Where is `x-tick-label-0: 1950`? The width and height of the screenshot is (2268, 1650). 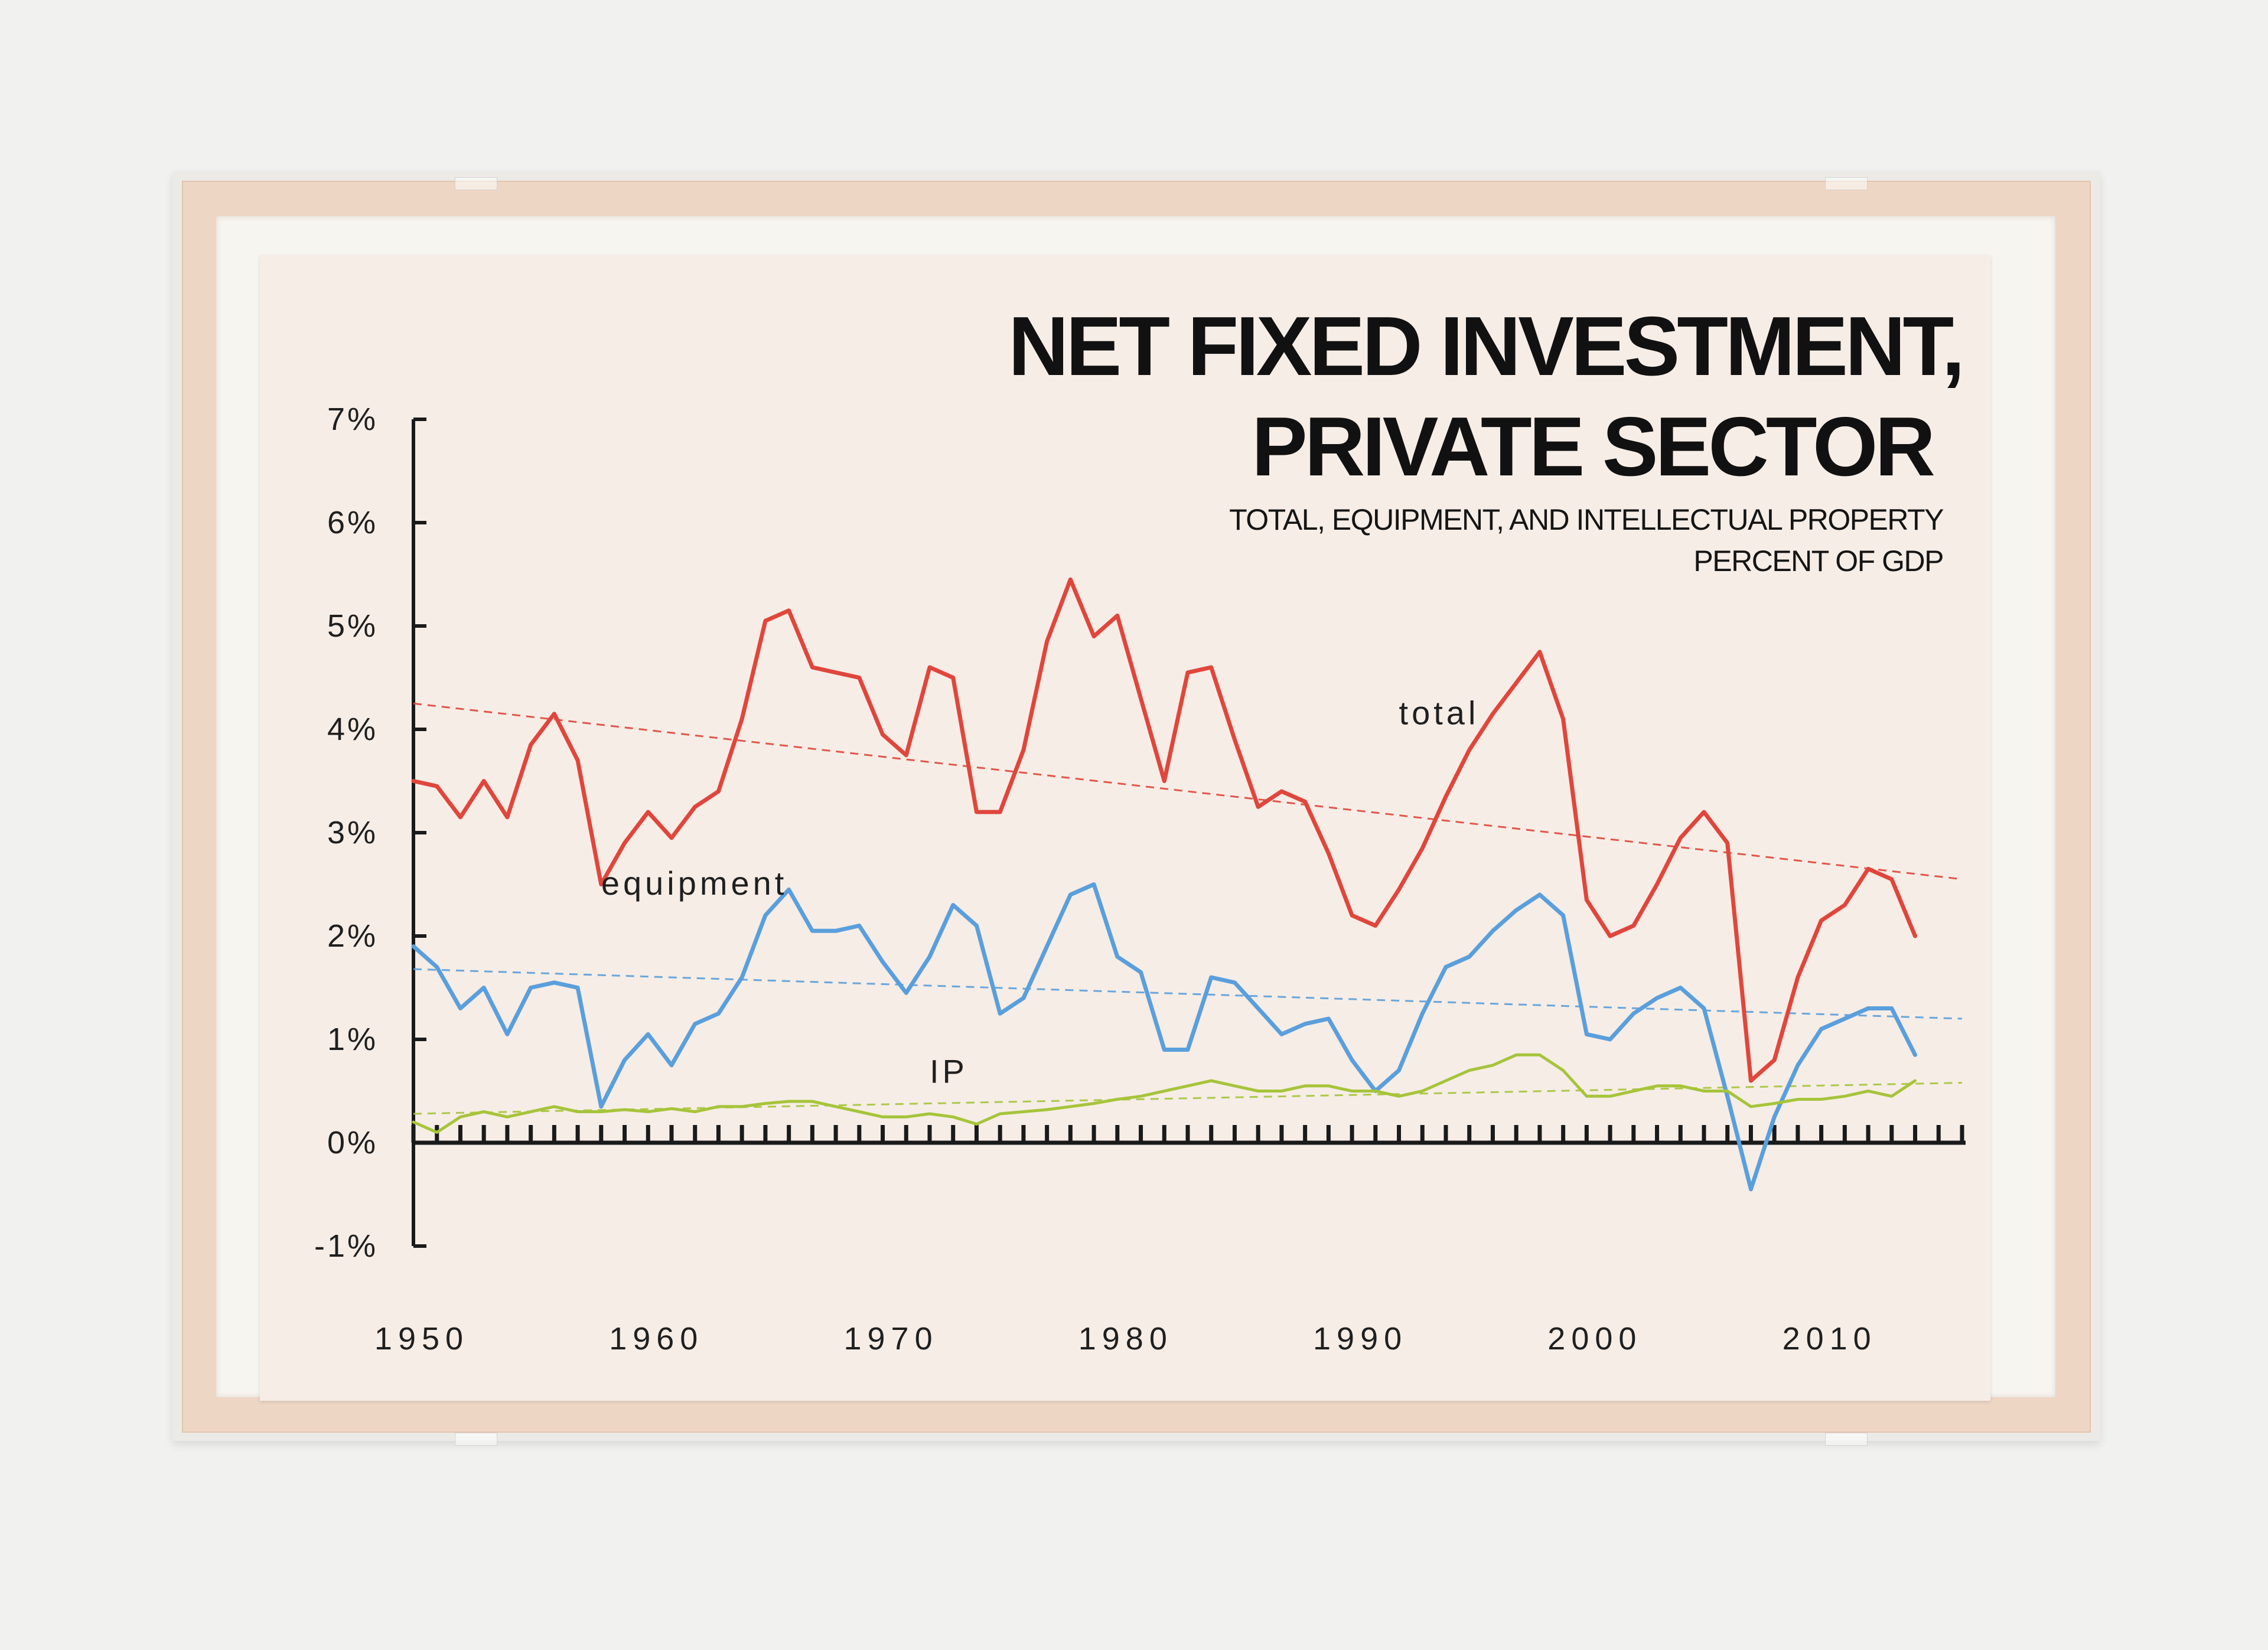 x-tick-label-0: 1950 is located at coordinates (421, 1338).